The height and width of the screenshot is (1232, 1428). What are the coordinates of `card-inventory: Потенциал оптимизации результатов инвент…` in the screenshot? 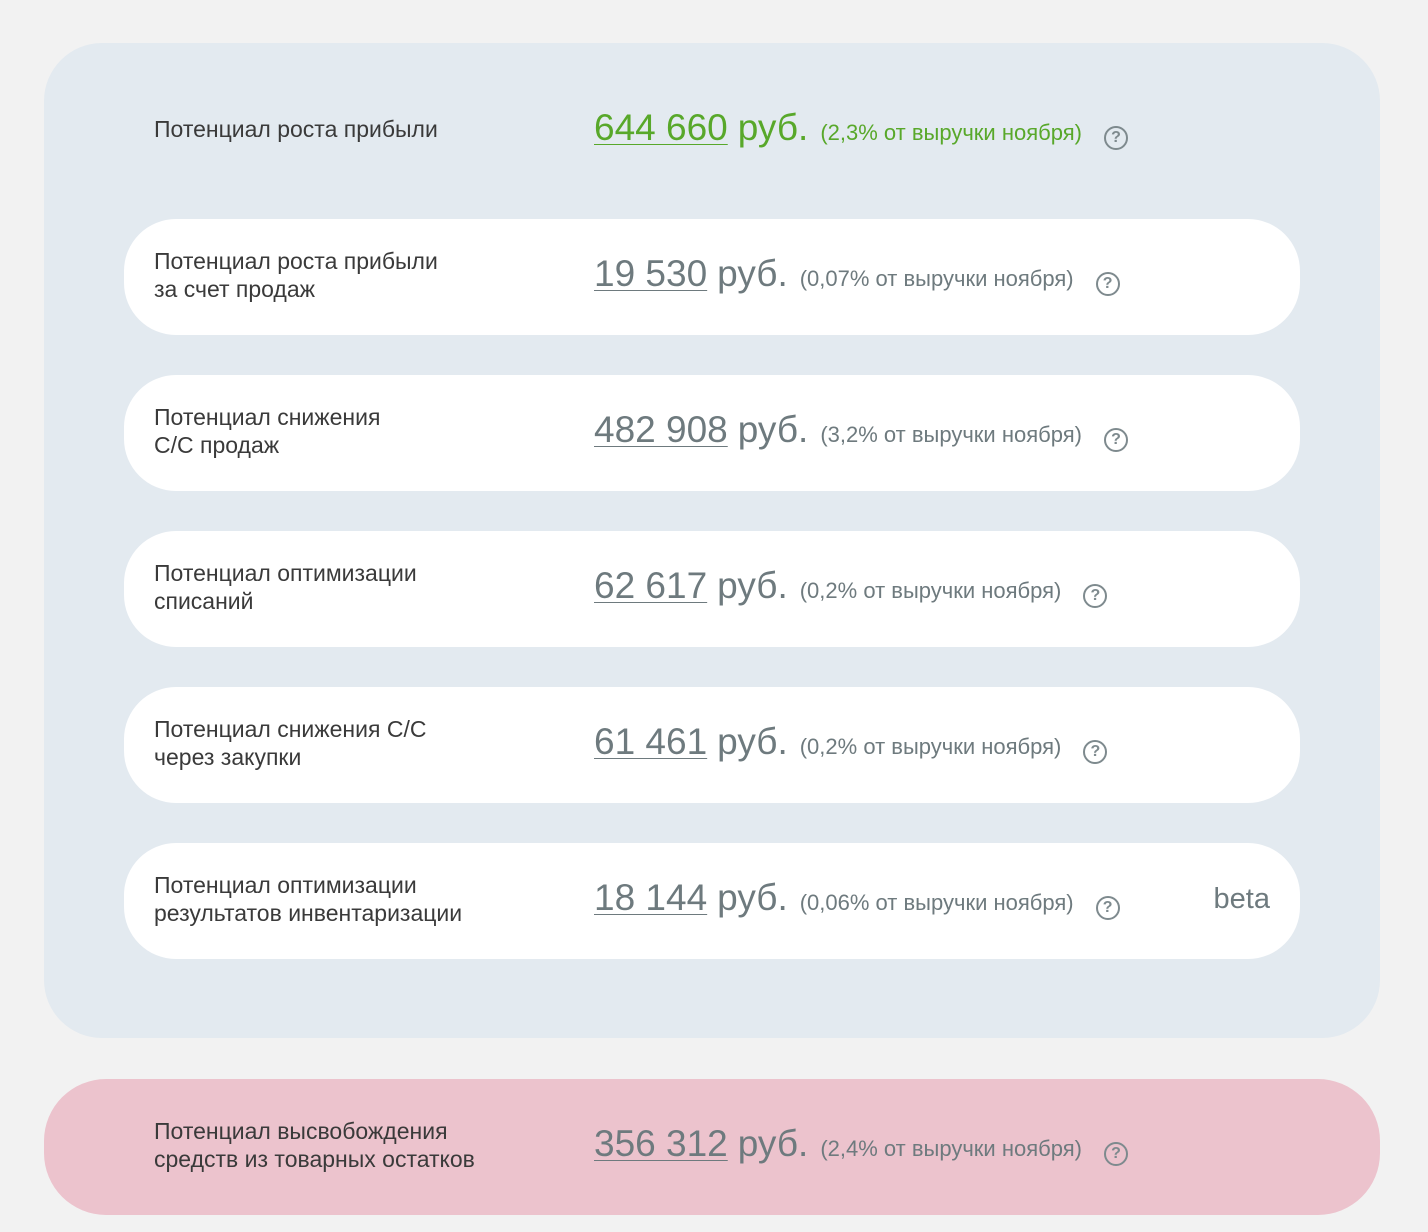 It's located at (712, 901).